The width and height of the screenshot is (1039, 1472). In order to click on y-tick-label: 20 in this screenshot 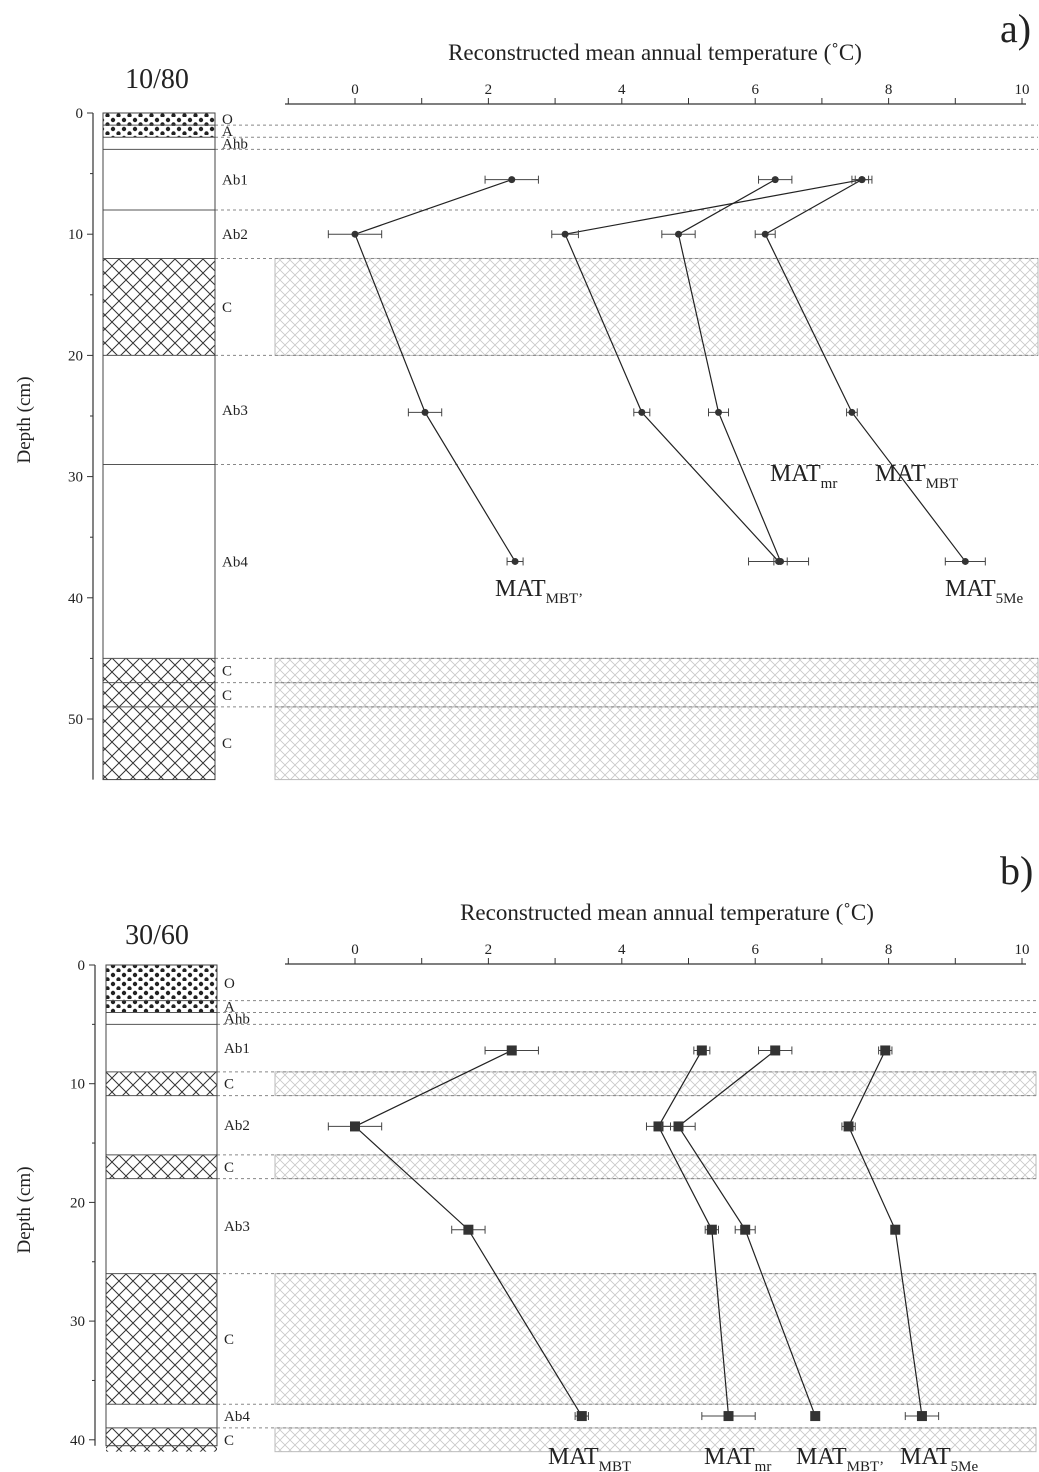, I will do `click(75, 356)`.